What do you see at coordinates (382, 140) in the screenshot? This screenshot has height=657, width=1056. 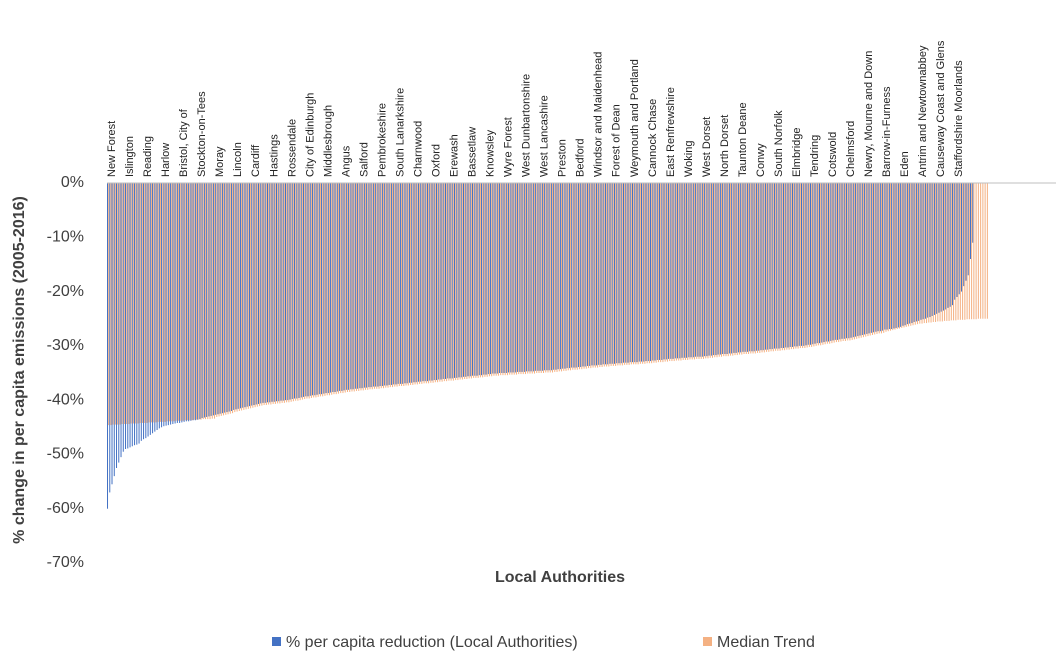 I see `x-tick-label: Pembrokeshire` at bounding box center [382, 140].